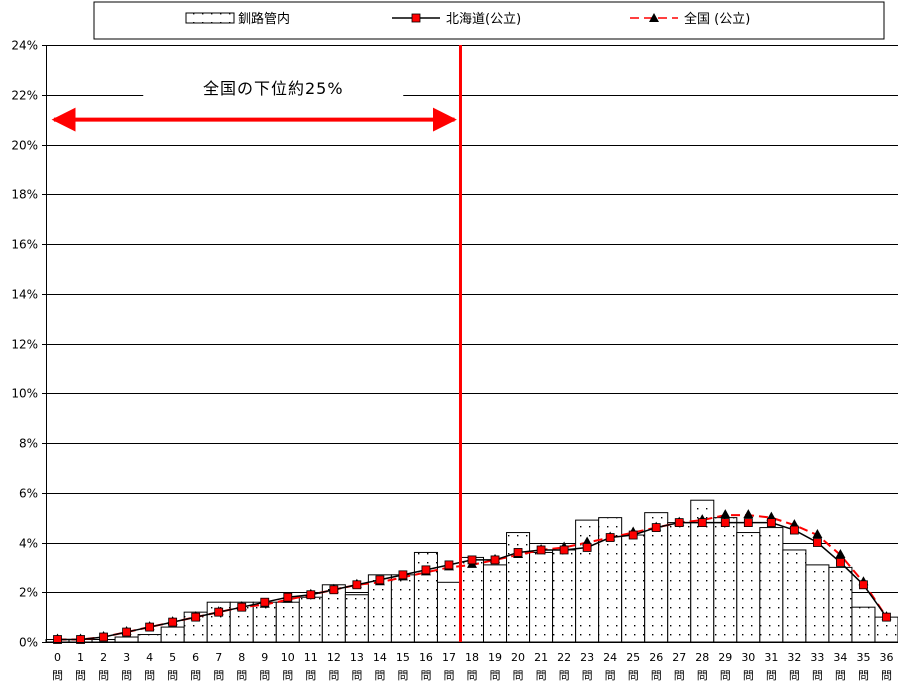 The width and height of the screenshot is (898, 683). I want to click on x-tick-label: 9, so click(264, 657).